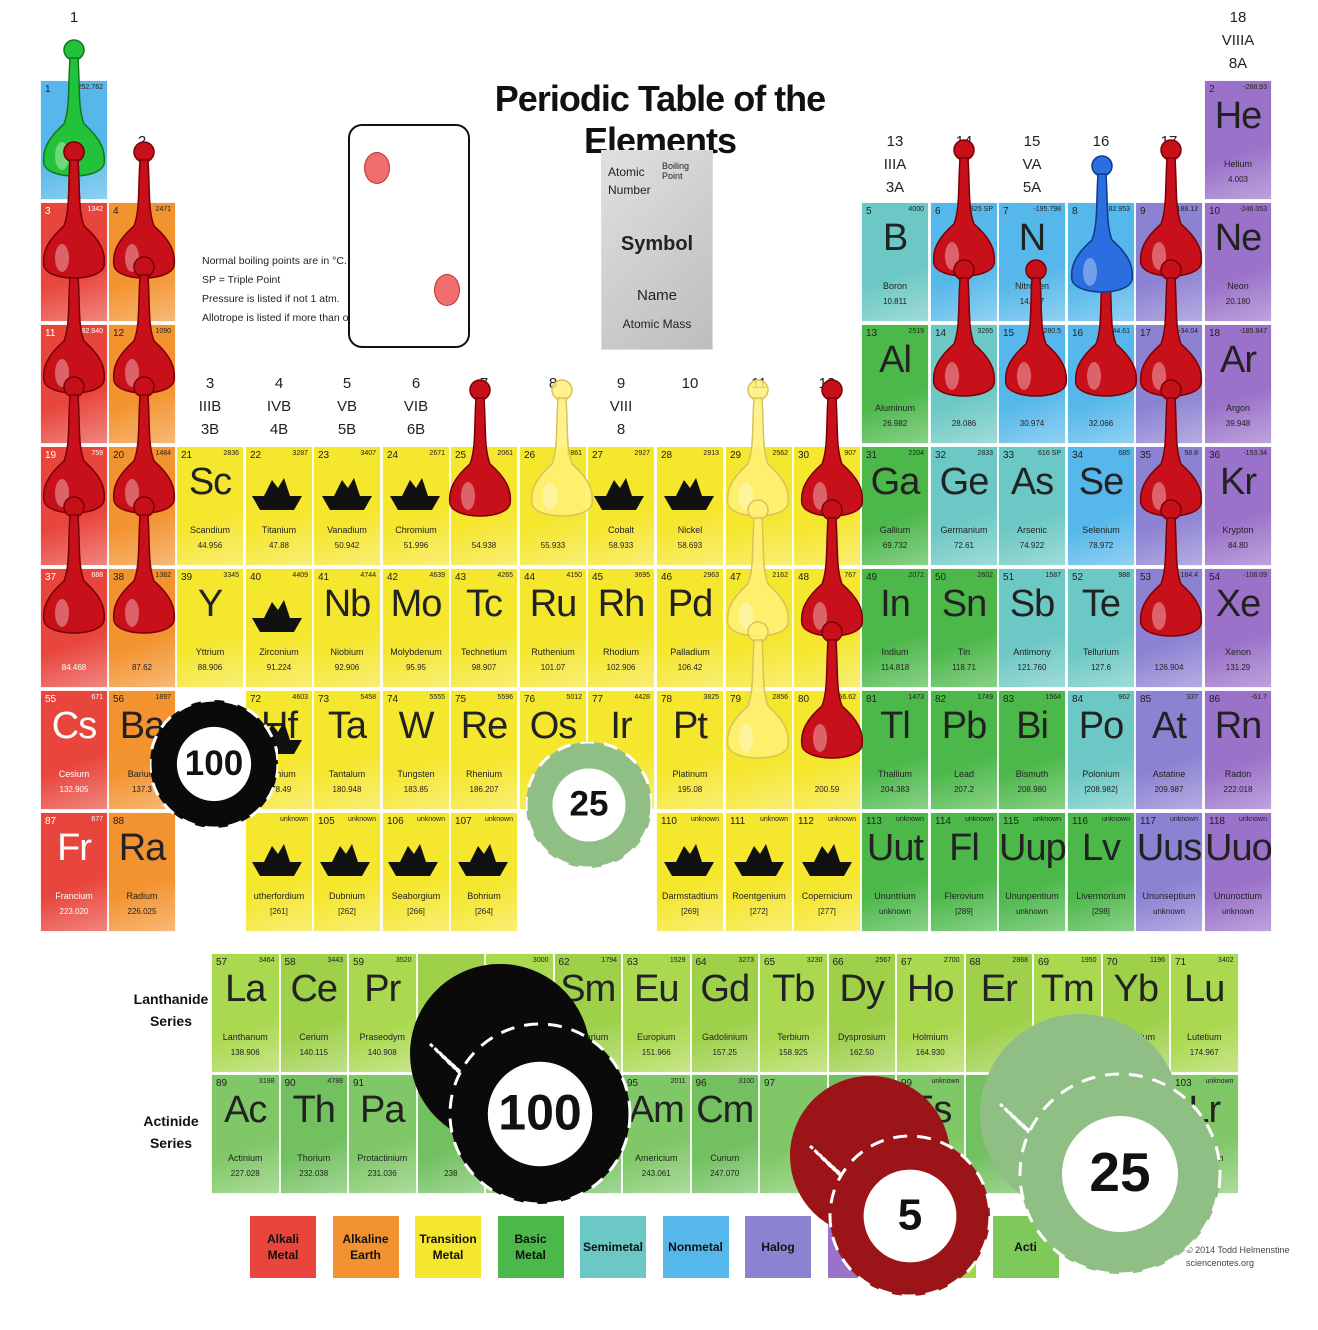 Image resolution: width=1318 pixels, height=1330 pixels. What do you see at coordinates (313, 1134) in the screenshot?
I see `actinide-element-cell: 90 4788 Th Thorium 232.038` at bounding box center [313, 1134].